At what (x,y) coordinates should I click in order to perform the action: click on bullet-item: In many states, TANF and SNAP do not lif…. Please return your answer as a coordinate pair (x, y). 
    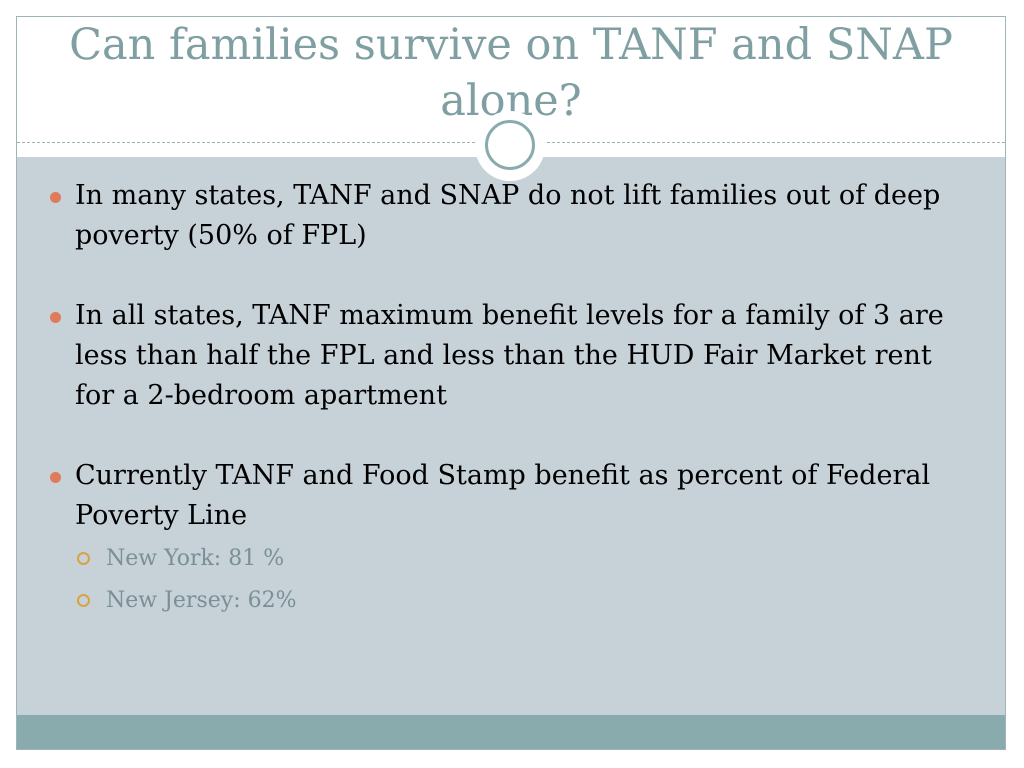
    Looking at the image, I should click on (513, 216).